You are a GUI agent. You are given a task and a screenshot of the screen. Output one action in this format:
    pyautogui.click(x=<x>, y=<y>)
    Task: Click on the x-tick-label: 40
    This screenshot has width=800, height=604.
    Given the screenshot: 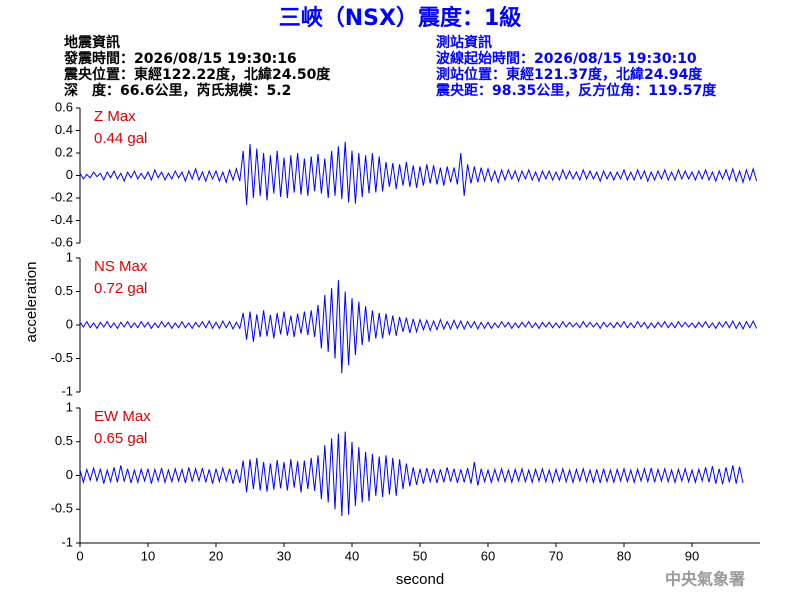 What is the action you would take?
    pyautogui.click(x=352, y=555)
    